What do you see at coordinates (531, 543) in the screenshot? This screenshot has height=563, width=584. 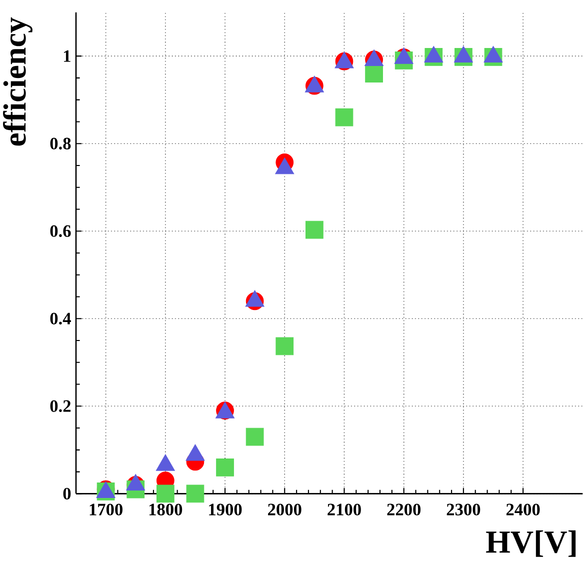 I see `x-axis-title: HV[V]` at bounding box center [531, 543].